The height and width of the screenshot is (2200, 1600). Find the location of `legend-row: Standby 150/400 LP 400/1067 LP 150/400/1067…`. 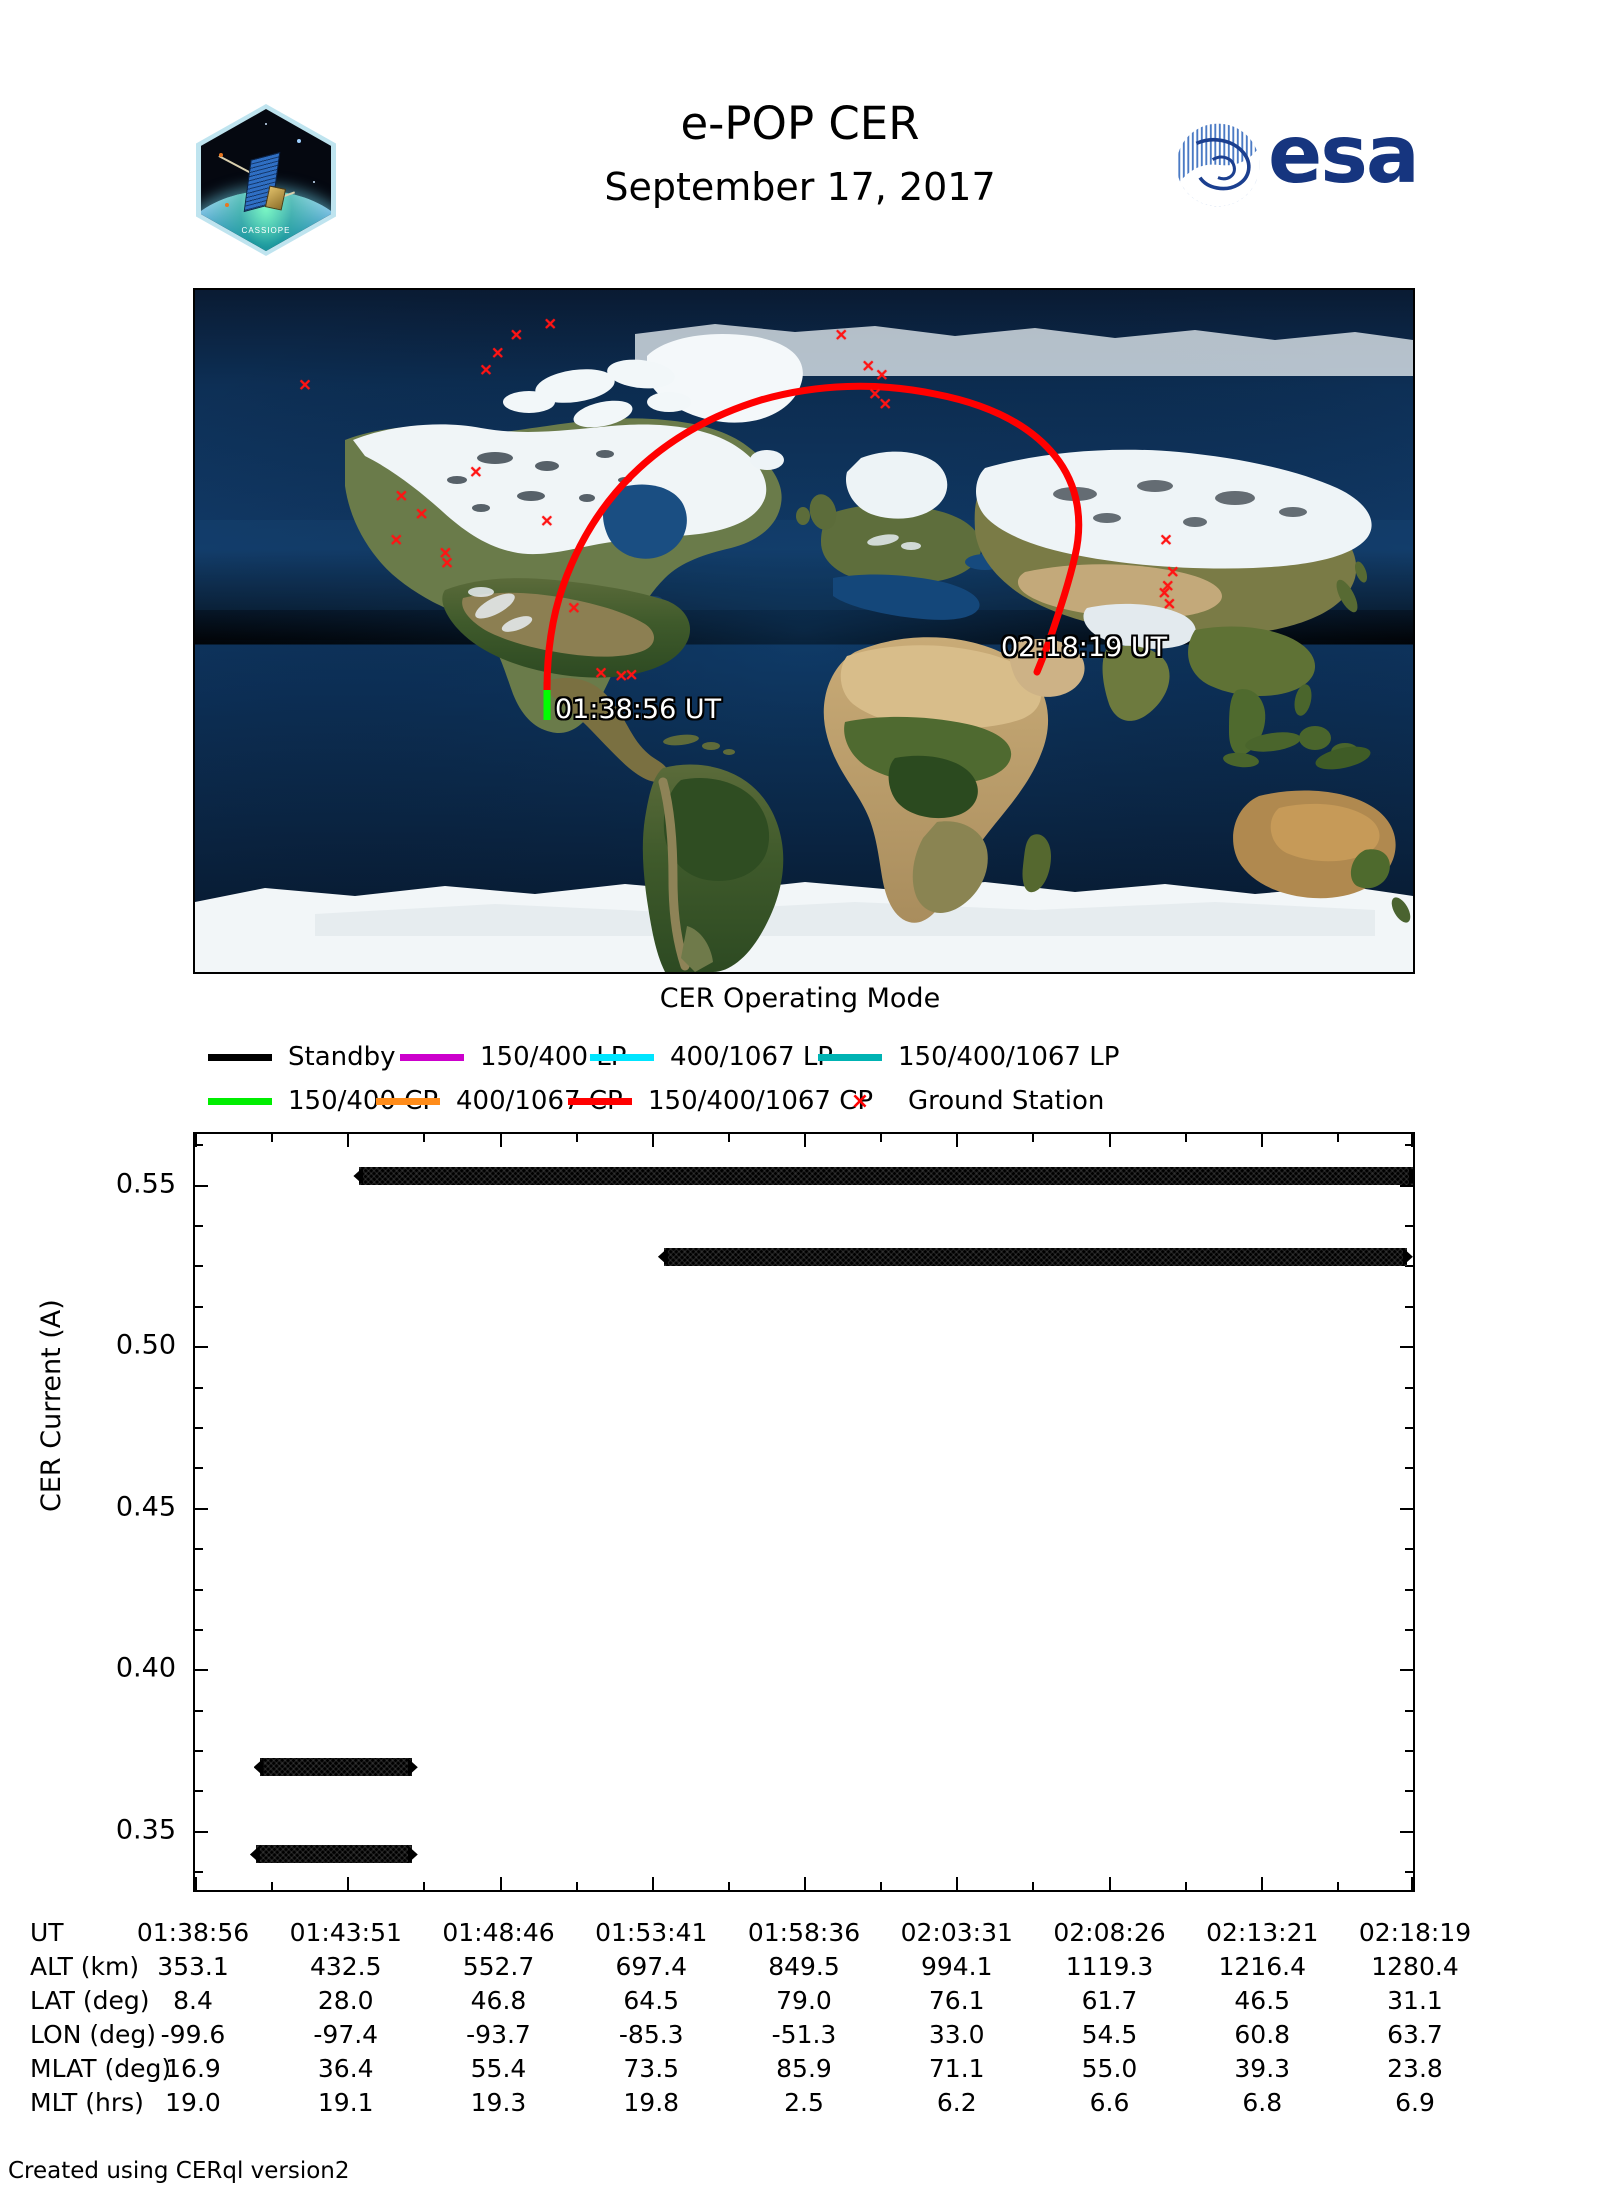

legend-row: Standby 150/400 LP 400/1067 LP 150/400/1067… is located at coordinates (823, 1057).